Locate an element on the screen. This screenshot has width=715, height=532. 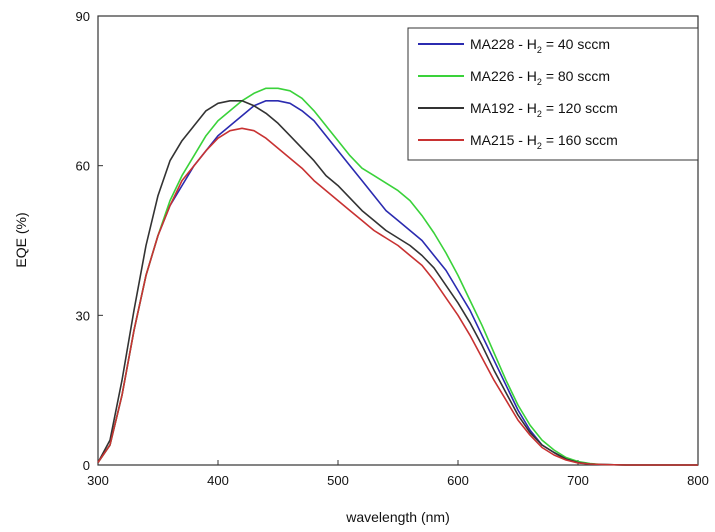
legend-label: MA226 - H2 = 80 sccm is located at coordinates (540, 77).